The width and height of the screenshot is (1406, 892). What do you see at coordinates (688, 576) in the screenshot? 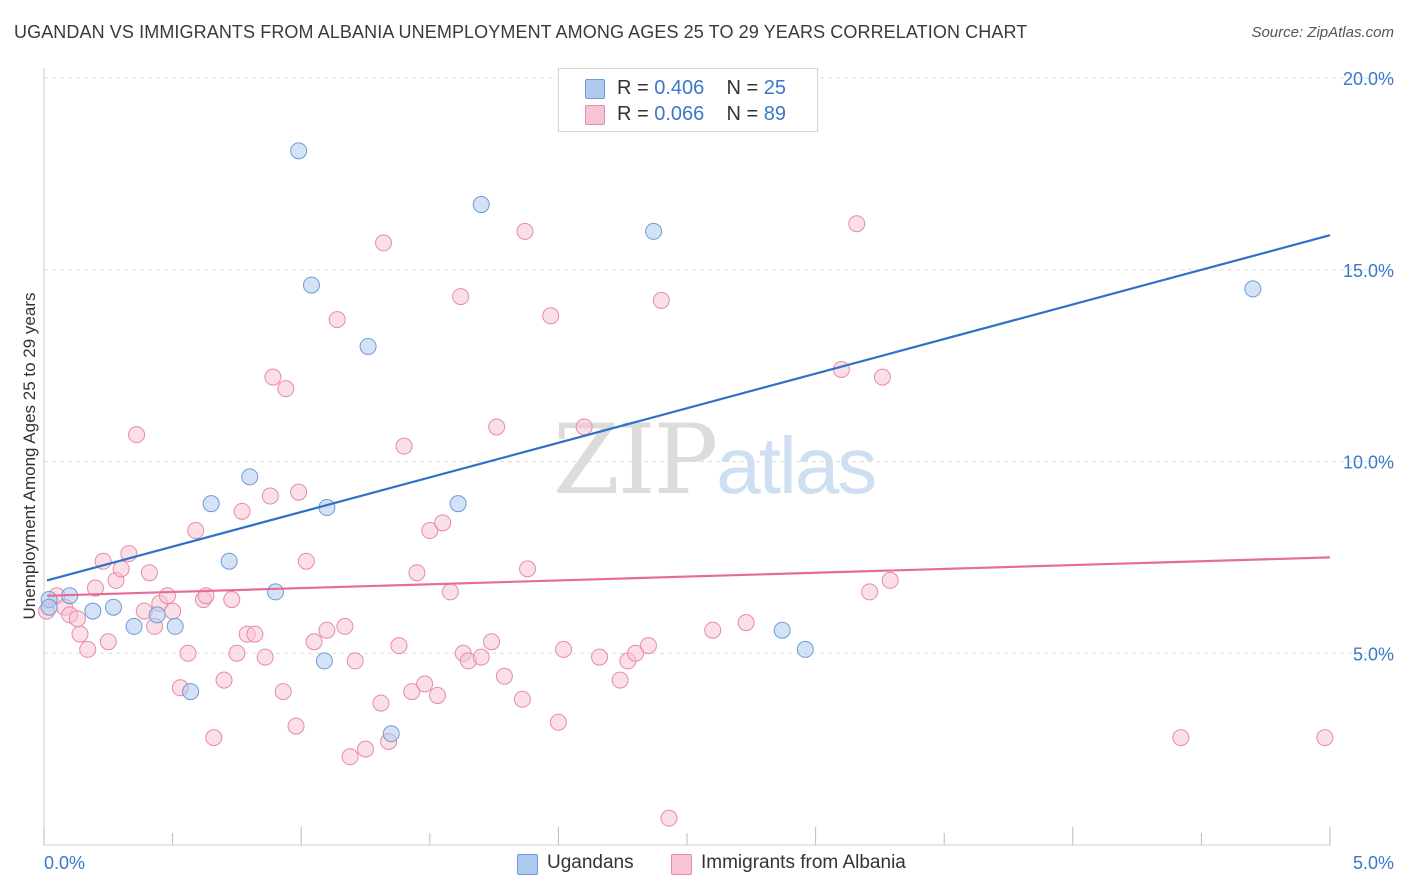
I see `albania-trend-line` at bounding box center [688, 576].